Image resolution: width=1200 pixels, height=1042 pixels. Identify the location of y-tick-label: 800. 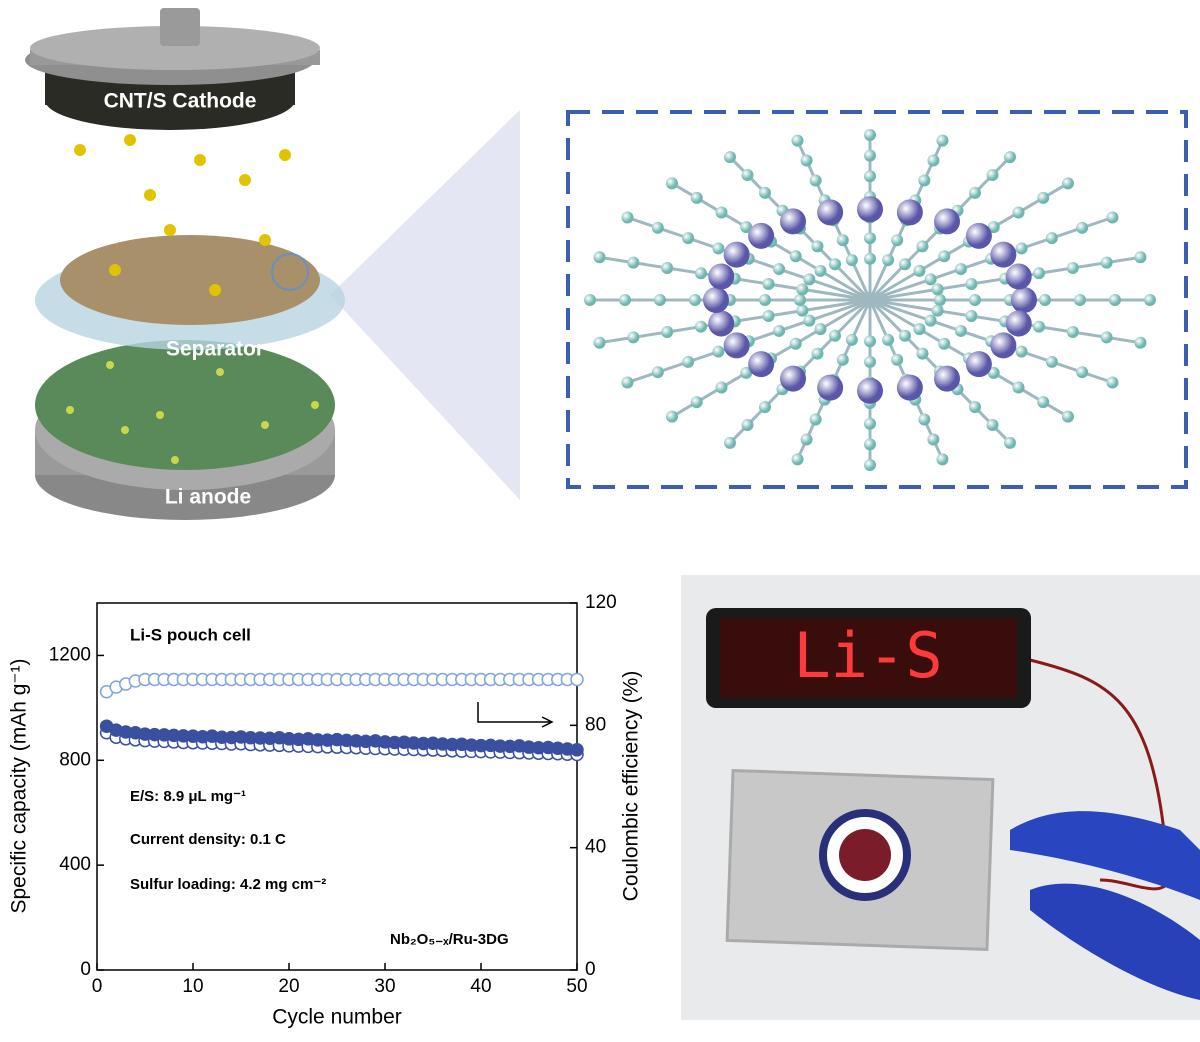
(75, 759).